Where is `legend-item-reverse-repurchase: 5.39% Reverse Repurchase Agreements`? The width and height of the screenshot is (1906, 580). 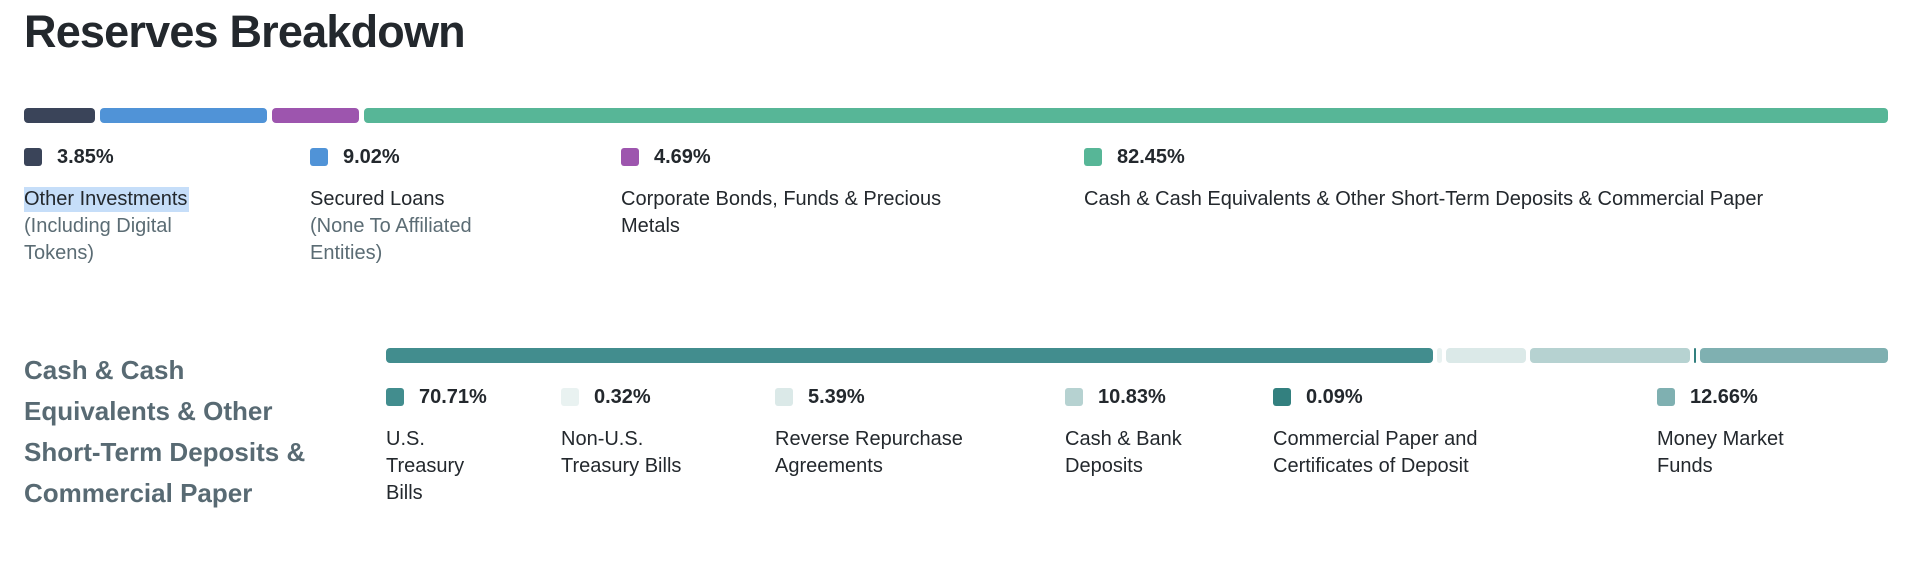 legend-item-reverse-repurchase: 5.39% Reverse Repurchase Agreements is located at coordinates (895, 432).